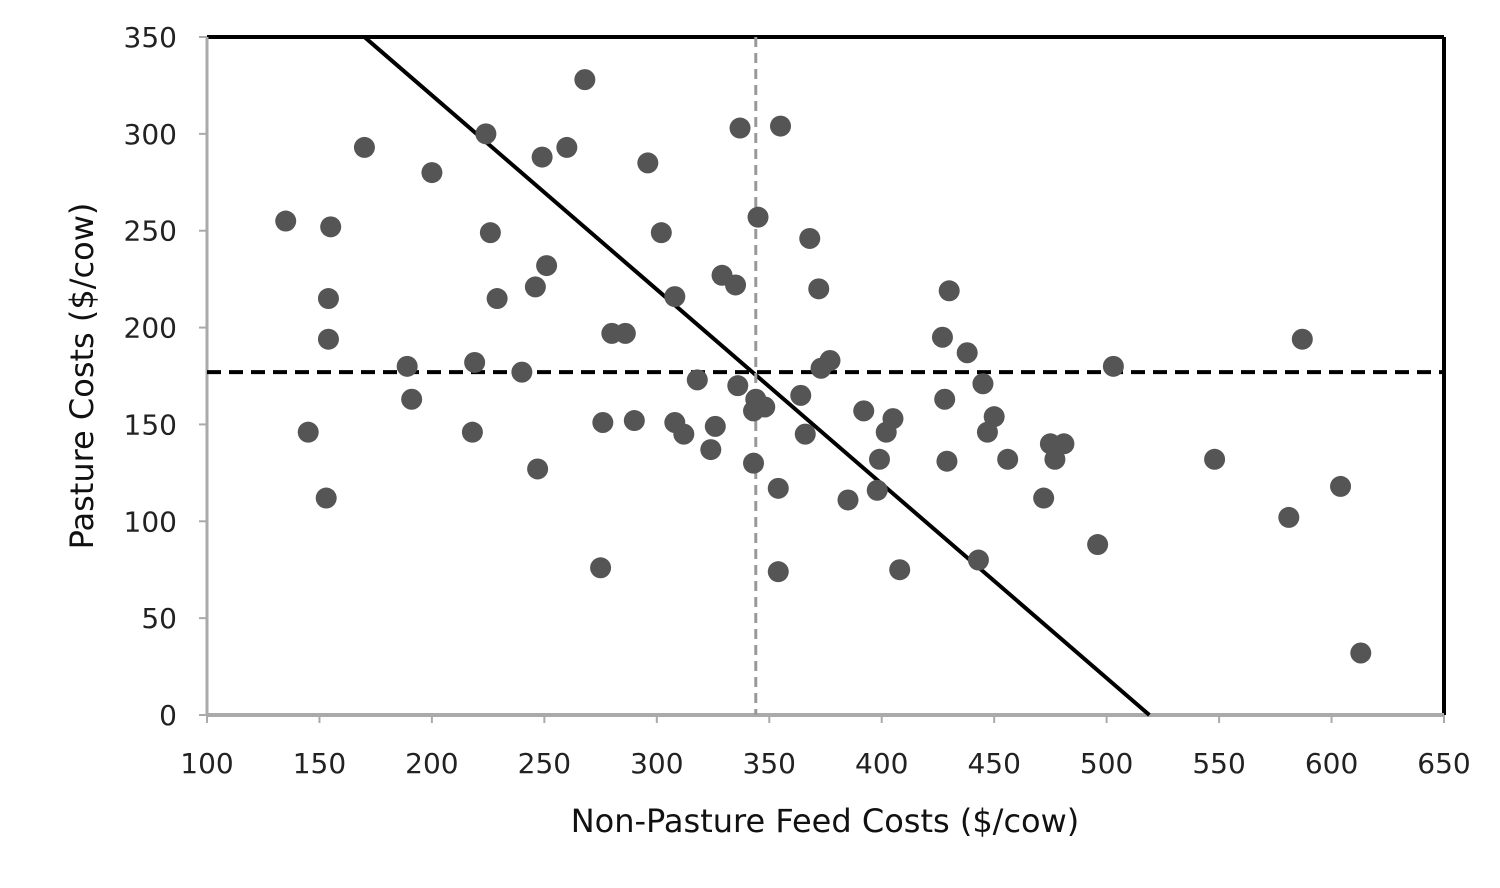 Image resolution: width=1500 pixels, height=888 pixels. I want to click on x-axis-title: Non-Pasture Feed Costs ($/cow), so click(825, 821).